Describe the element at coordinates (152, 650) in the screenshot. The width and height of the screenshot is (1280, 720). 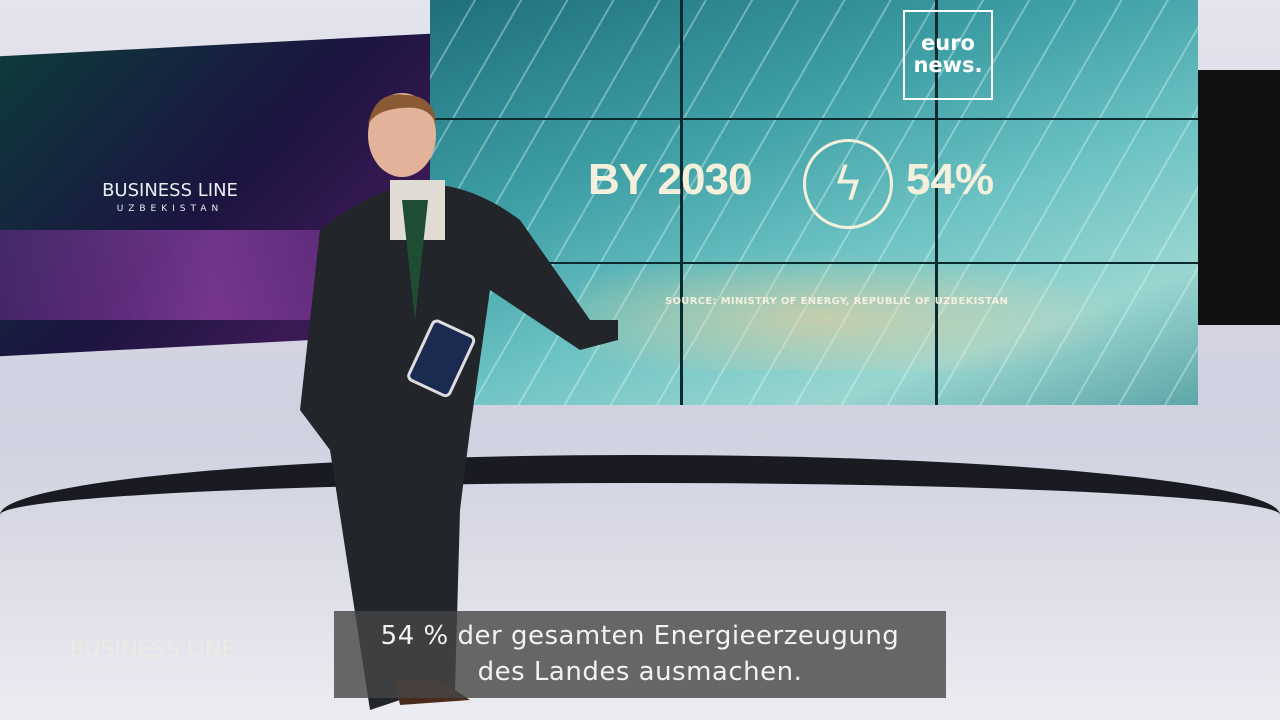
I see `watermark-title: BUSINESS LINE` at that location.